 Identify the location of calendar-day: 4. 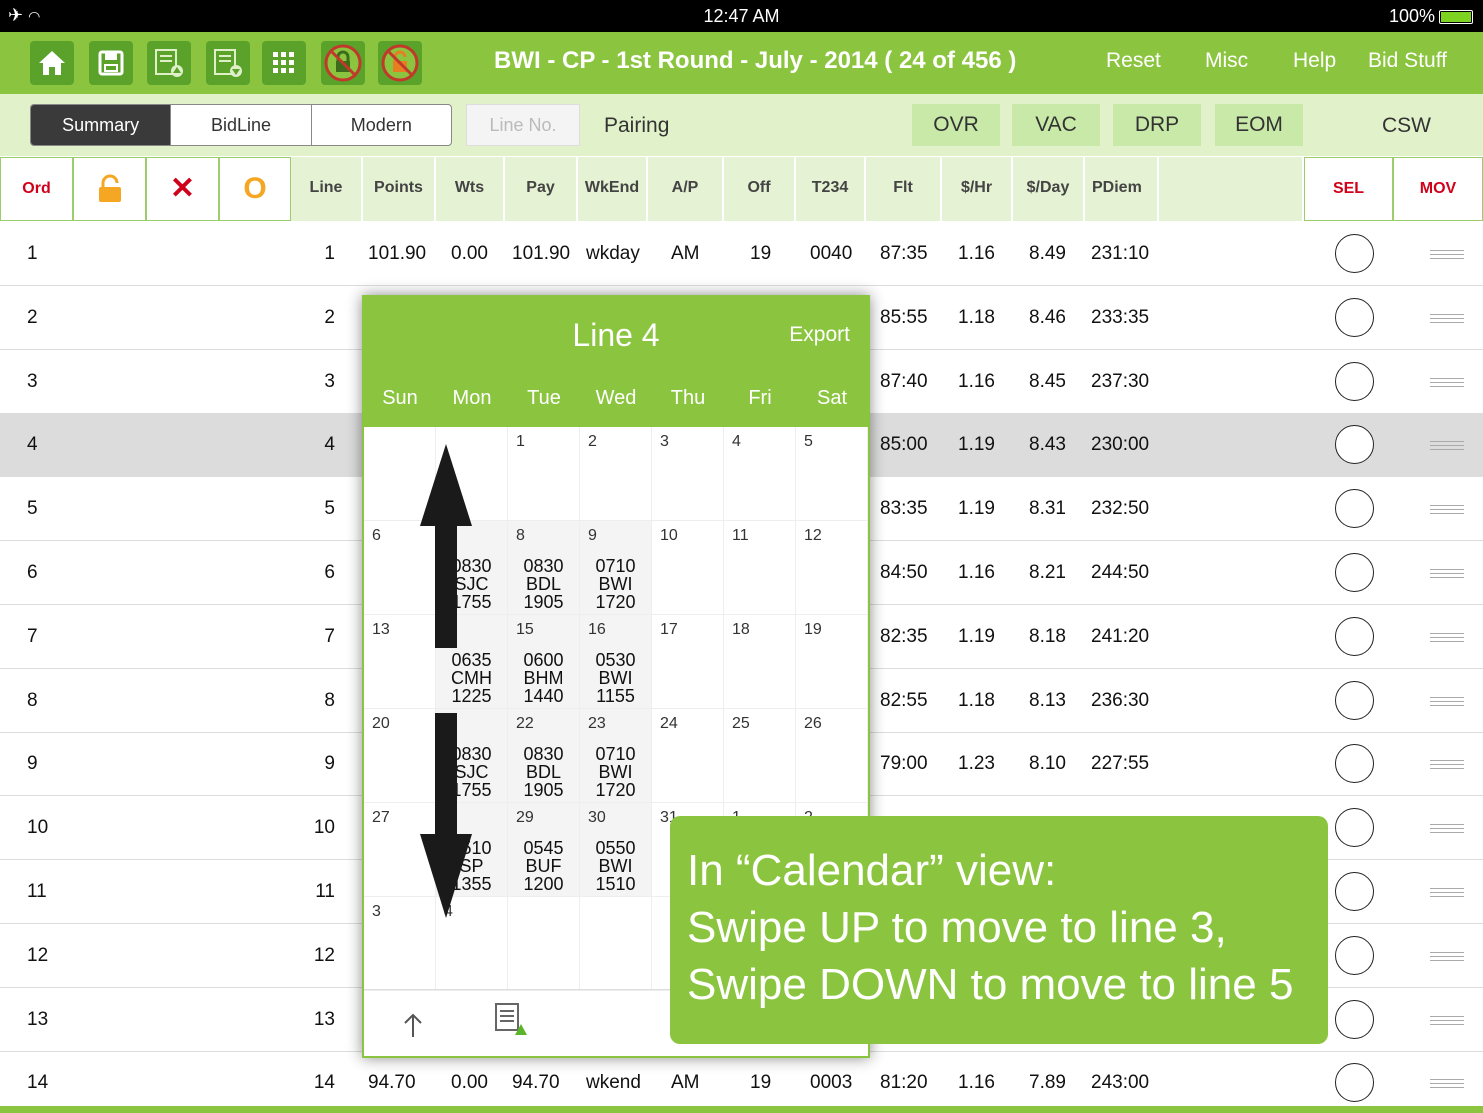
(472, 944).